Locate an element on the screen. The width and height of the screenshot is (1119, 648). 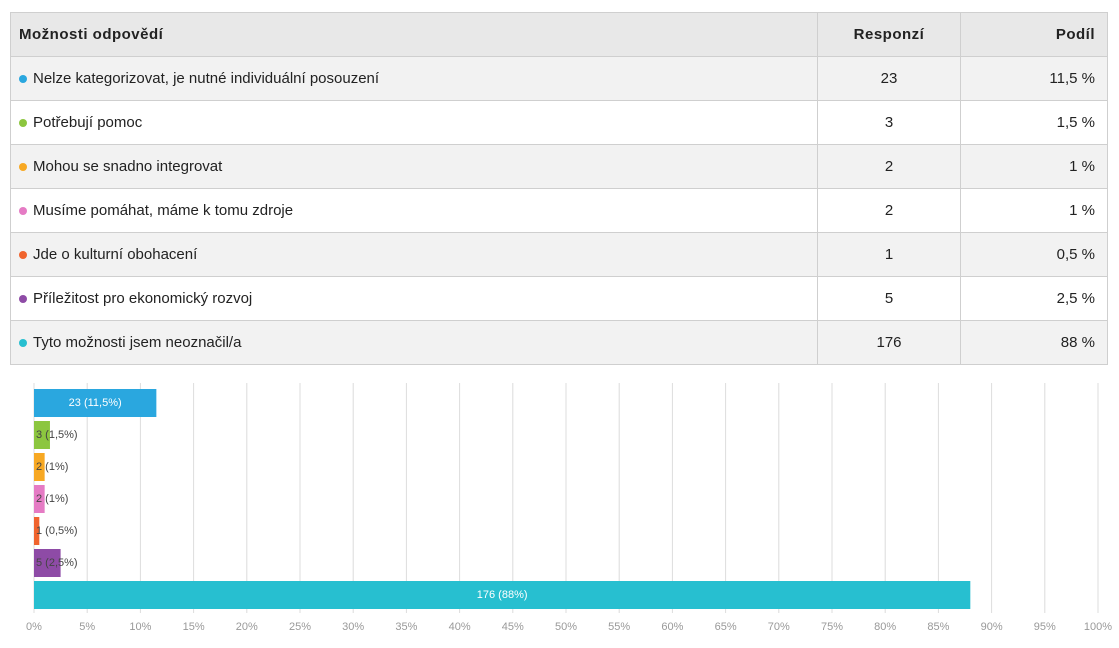
x-tick-label: 45% is located at coordinates (513, 627).